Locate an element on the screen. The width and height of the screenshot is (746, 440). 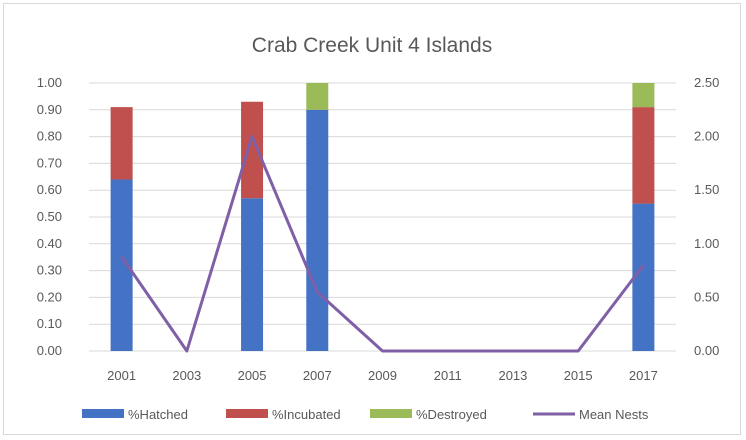
left-tick-label: 0.20 is located at coordinates (49, 296).